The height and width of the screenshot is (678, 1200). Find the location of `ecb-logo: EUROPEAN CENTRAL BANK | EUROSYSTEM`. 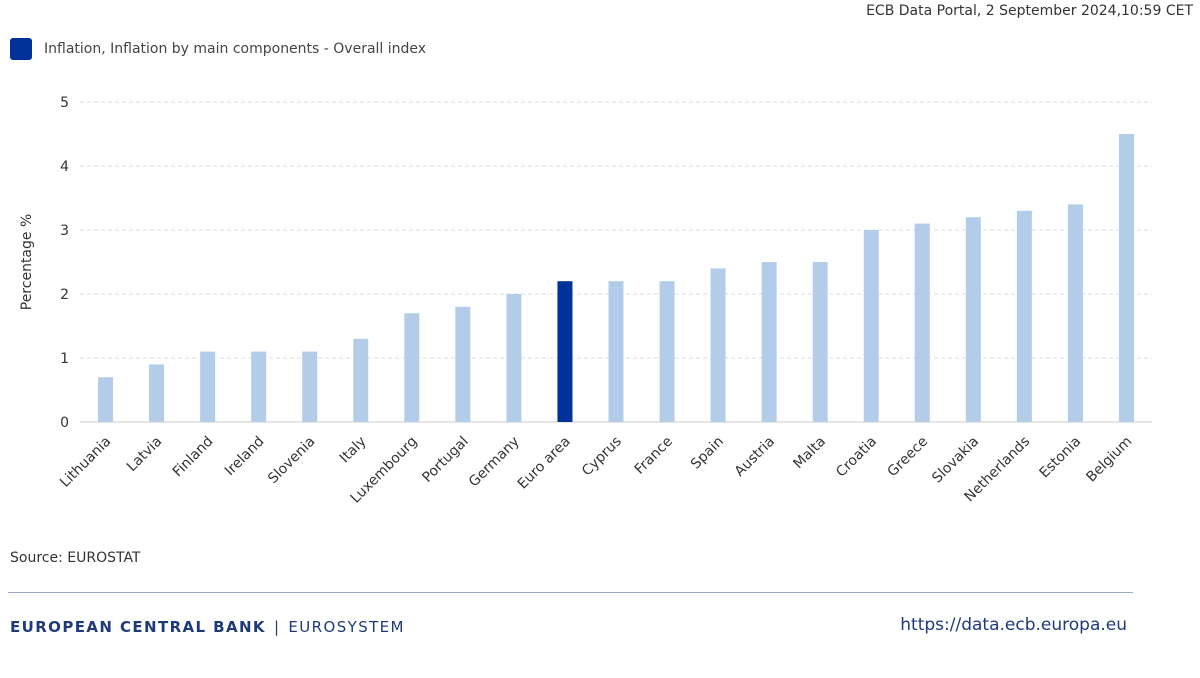

ecb-logo: EUROPEAN CENTRAL BANK | EUROSYSTEM is located at coordinates (207, 627).